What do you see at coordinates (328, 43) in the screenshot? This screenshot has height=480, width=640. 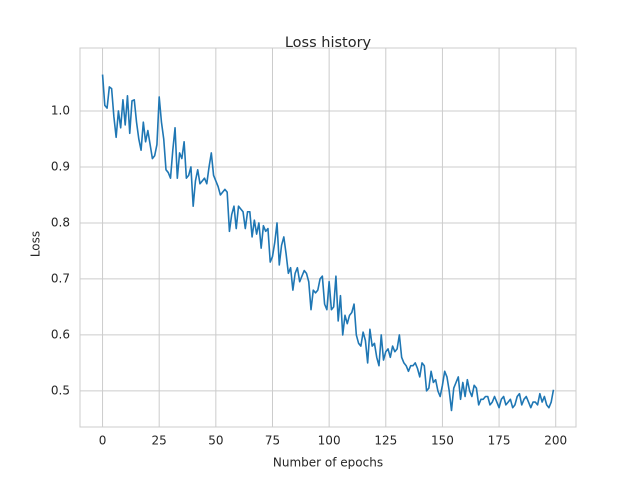 I see `chart-title: Loss history` at bounding box center [328, 43].